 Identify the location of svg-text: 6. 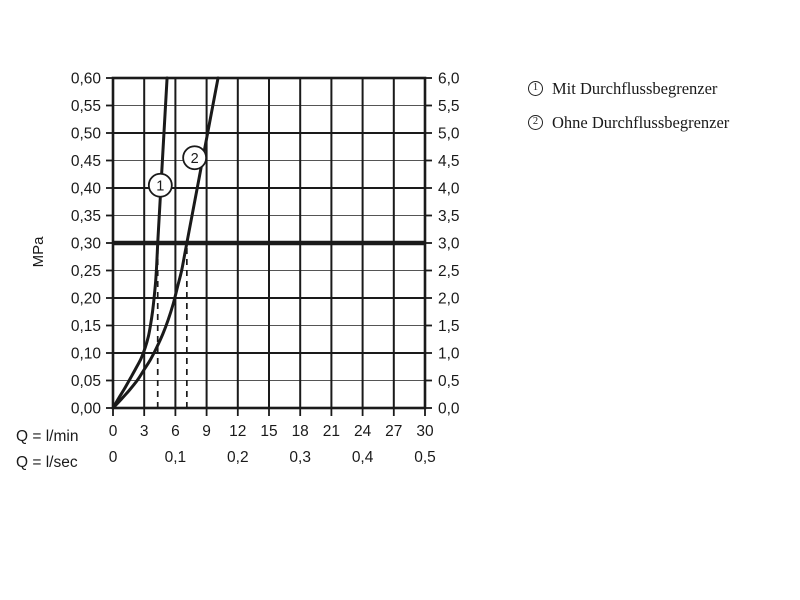
(175, 431).